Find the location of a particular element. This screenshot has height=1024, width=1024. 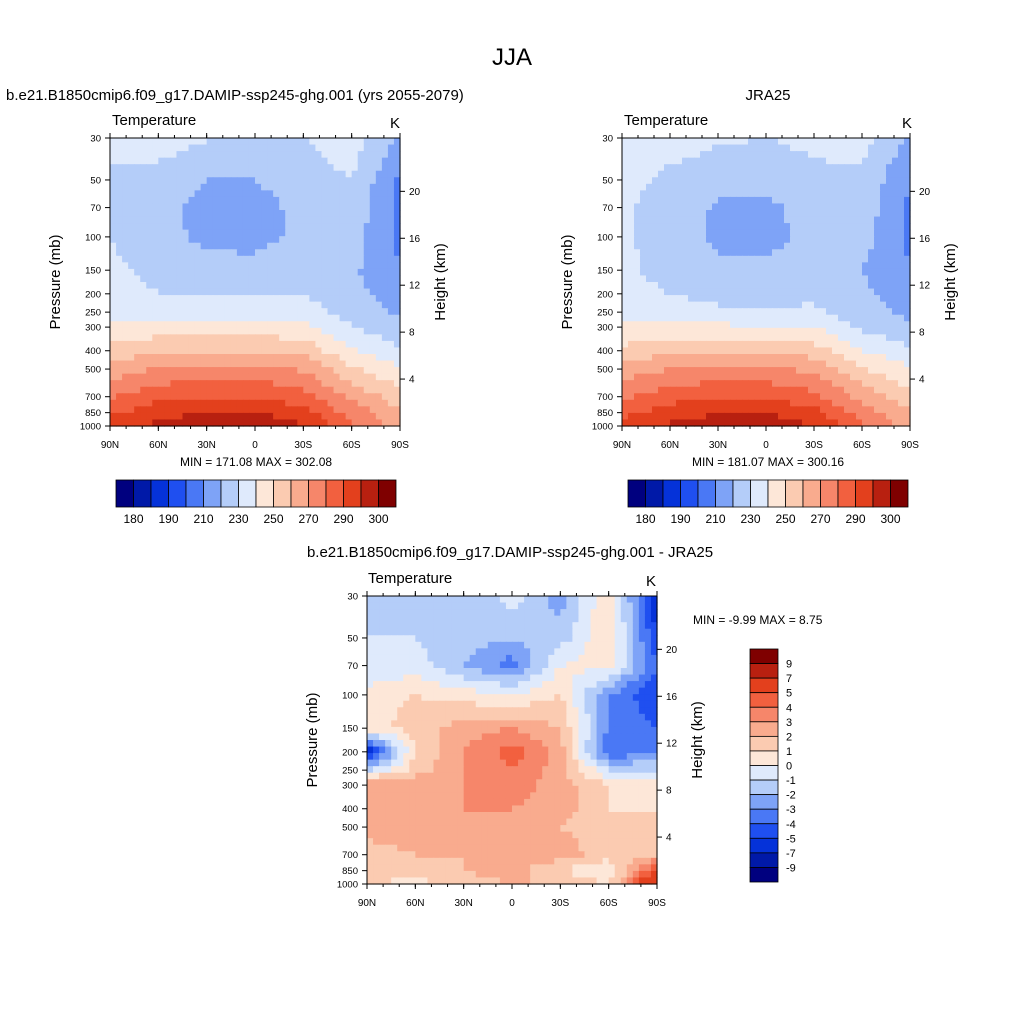

p-tick-label-obs: 300 is located at coordinates (605, 328).